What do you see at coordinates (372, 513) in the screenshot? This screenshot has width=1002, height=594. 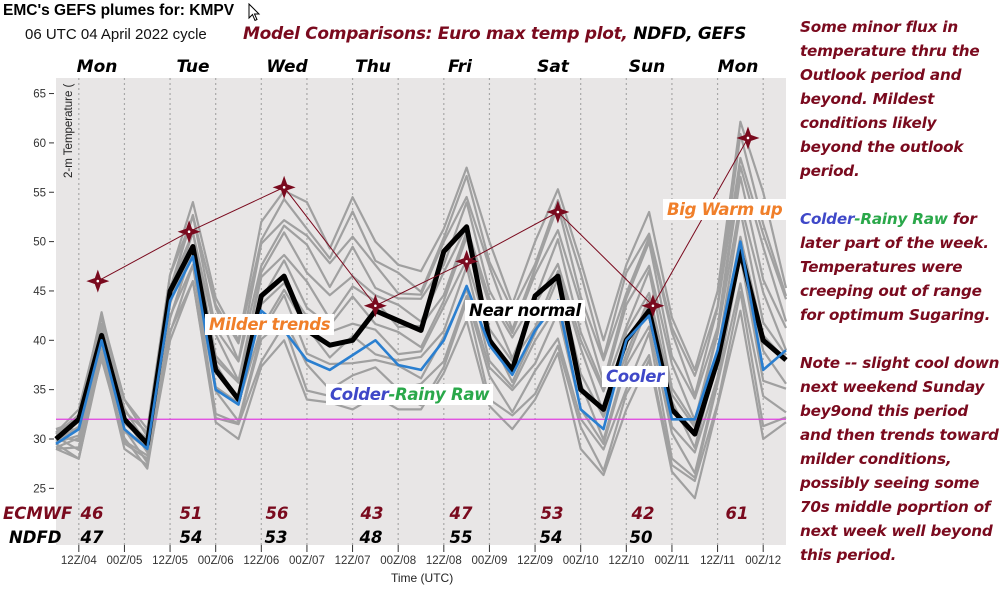 I see `ecmwf-value: 43` at bounding box center [372, 513].